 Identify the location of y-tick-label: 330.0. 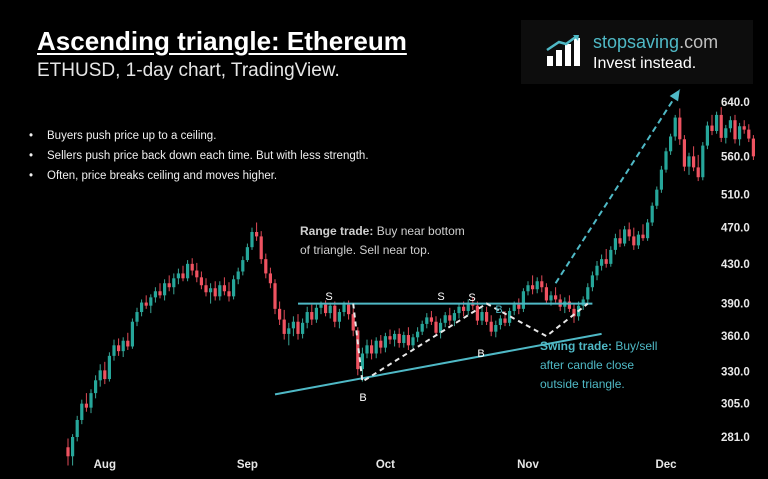
(735, 373).